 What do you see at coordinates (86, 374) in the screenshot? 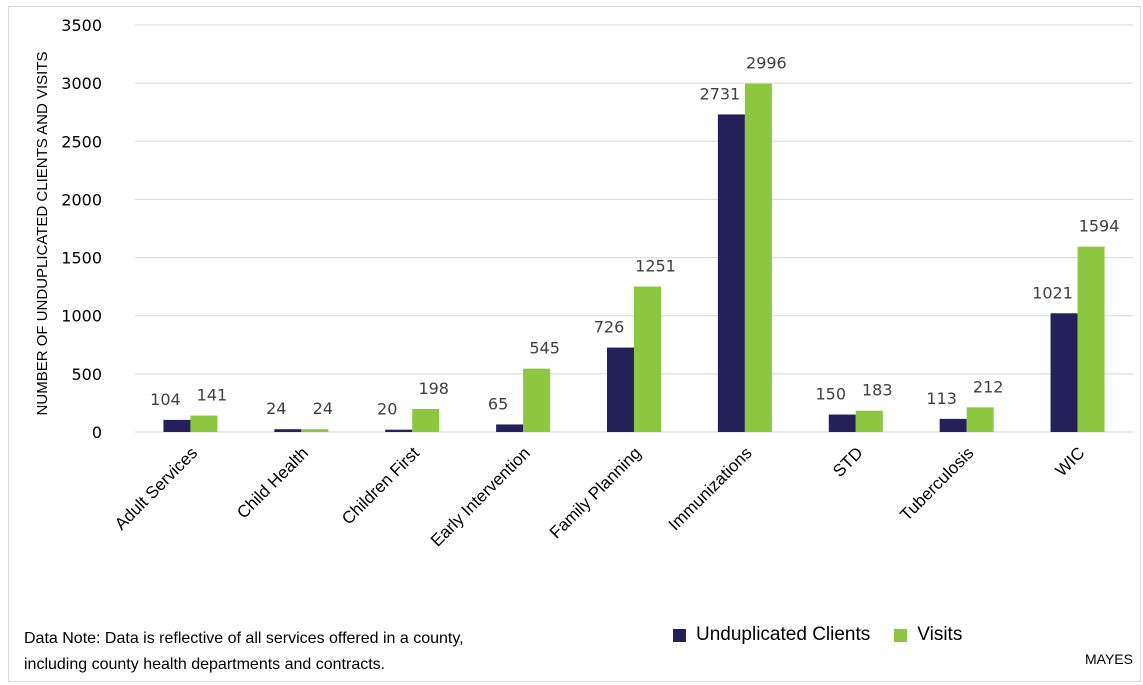
I see `y-tick-label-500: 500` at bounding box center [86, 374].